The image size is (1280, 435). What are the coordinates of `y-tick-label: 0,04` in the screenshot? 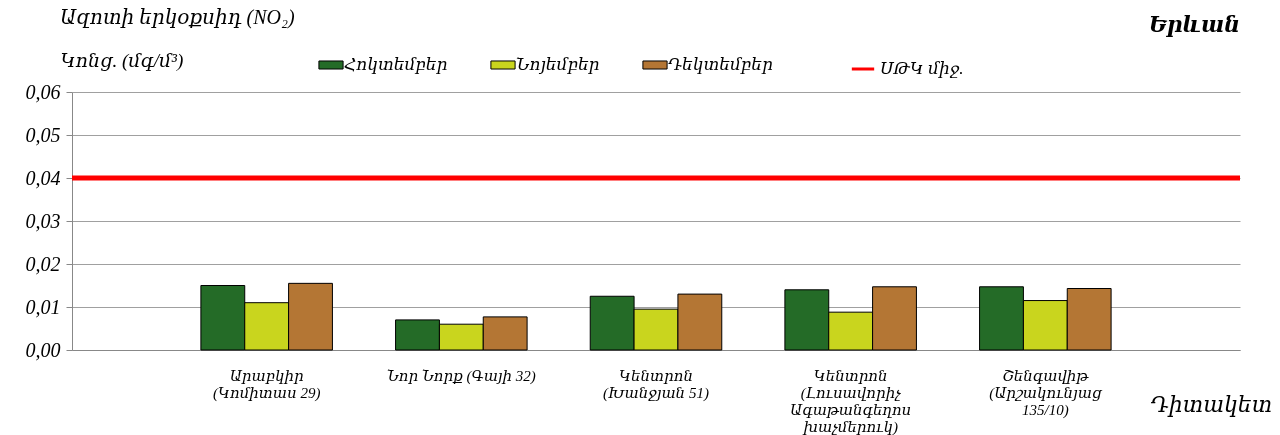 It's located at (43, 177).